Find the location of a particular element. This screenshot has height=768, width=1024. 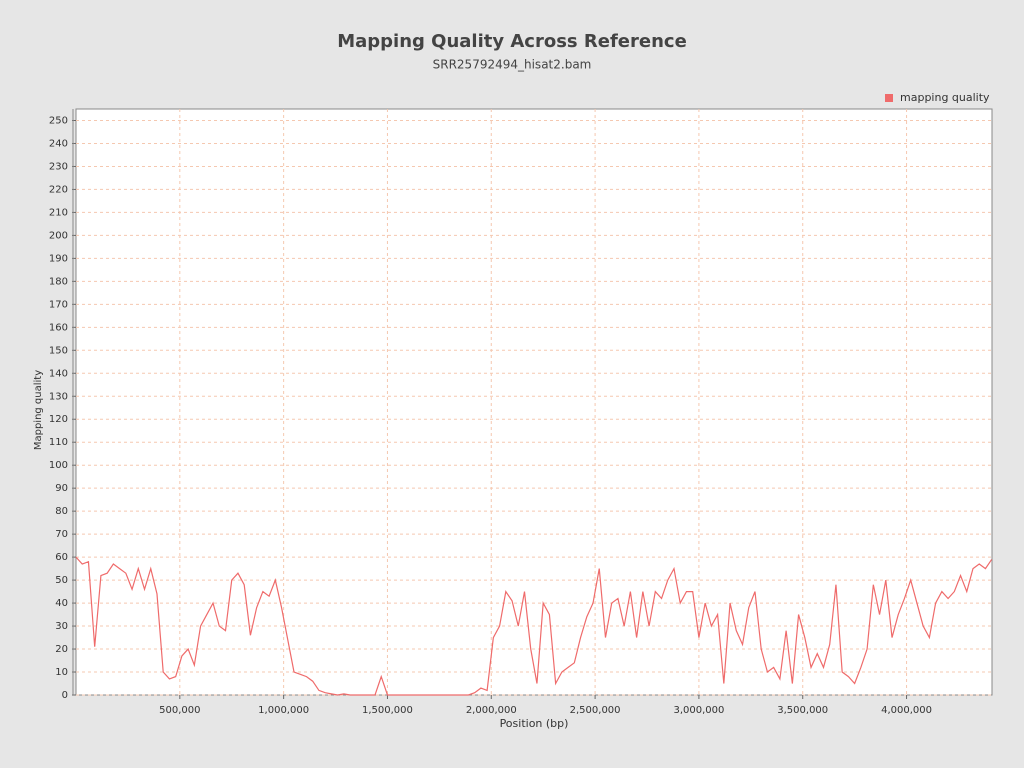

y-tick-label: 70 is located at coordinates (61, 534).